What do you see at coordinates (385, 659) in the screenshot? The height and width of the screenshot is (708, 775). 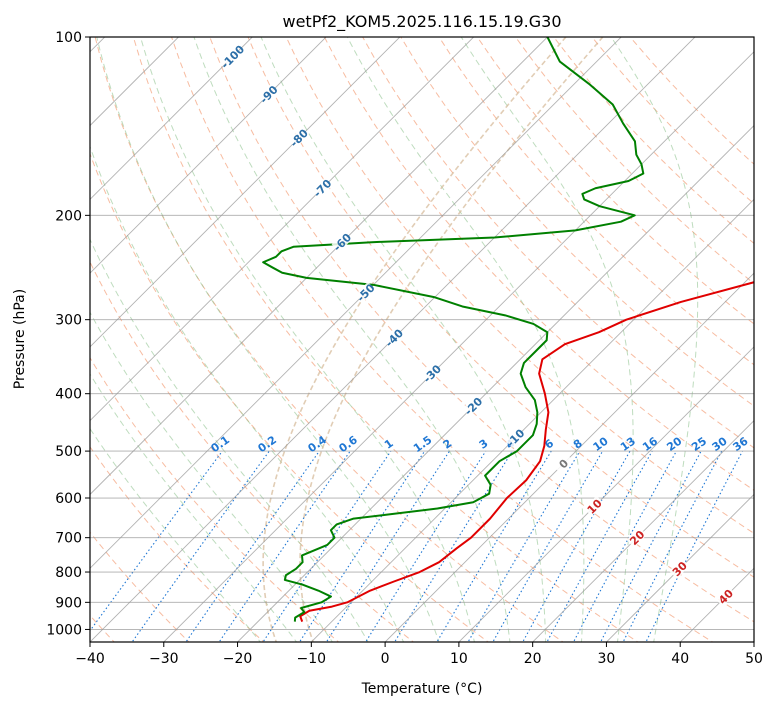 I see `x-tick-label: 0` at bounding box center [385, 659].